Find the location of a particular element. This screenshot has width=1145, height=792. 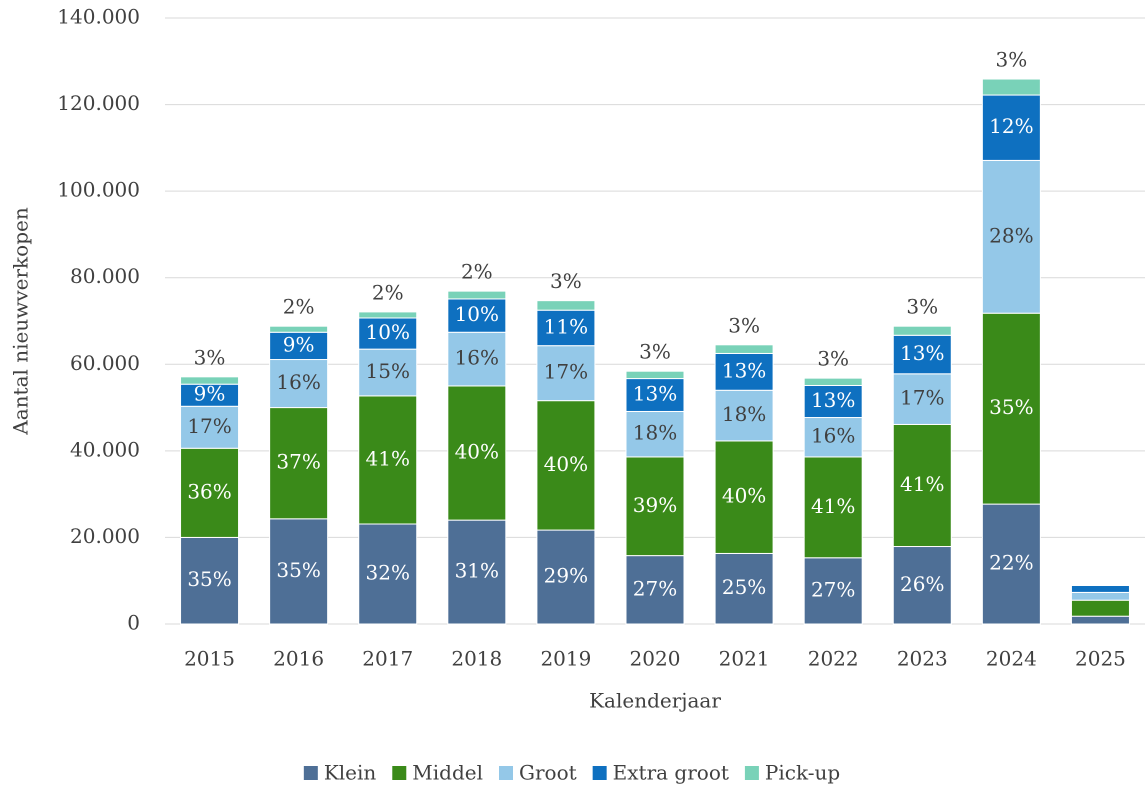

legend-label: Klein is located at coordinates (350, 773).